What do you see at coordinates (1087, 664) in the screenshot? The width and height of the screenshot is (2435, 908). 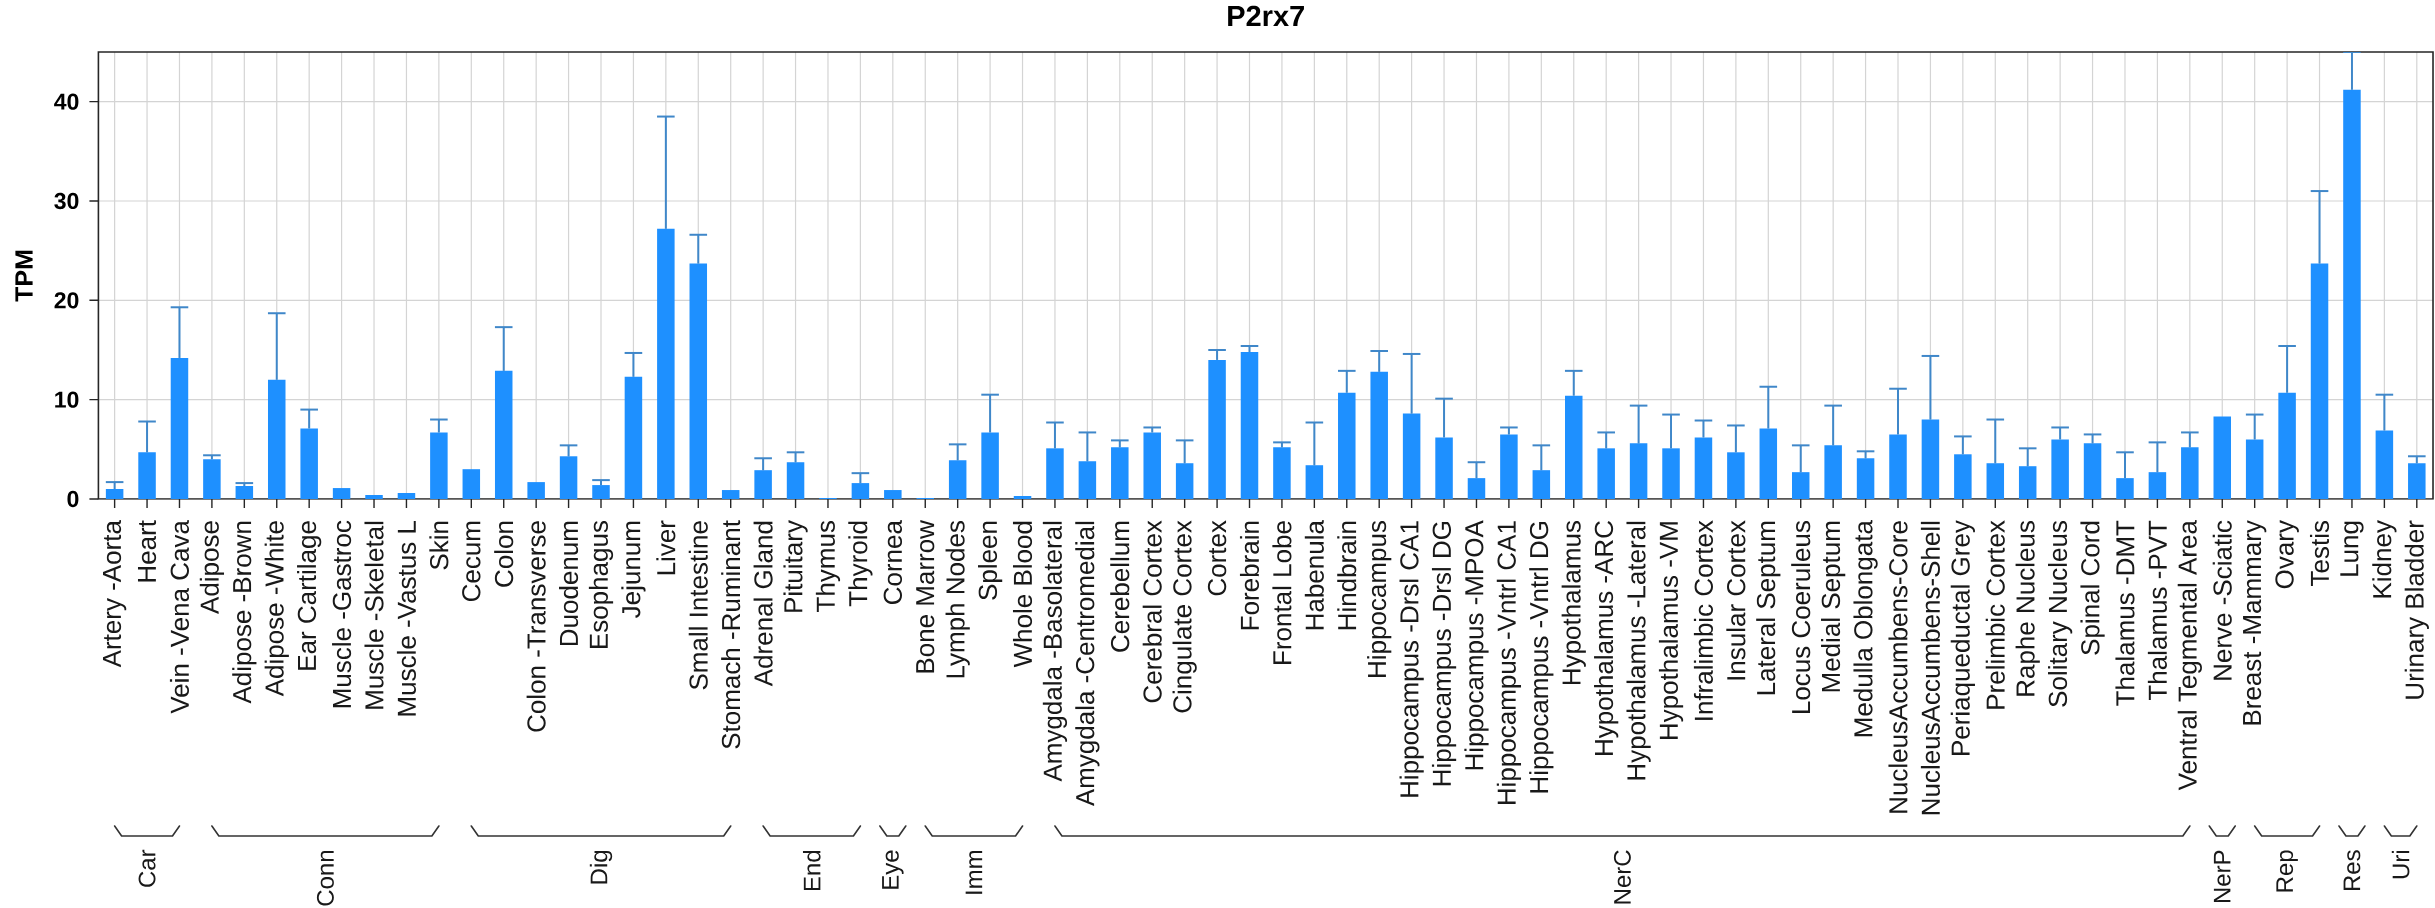 I see `x-tick-label: Amygdala -Centromedial` at bounding box center [1087, 664].